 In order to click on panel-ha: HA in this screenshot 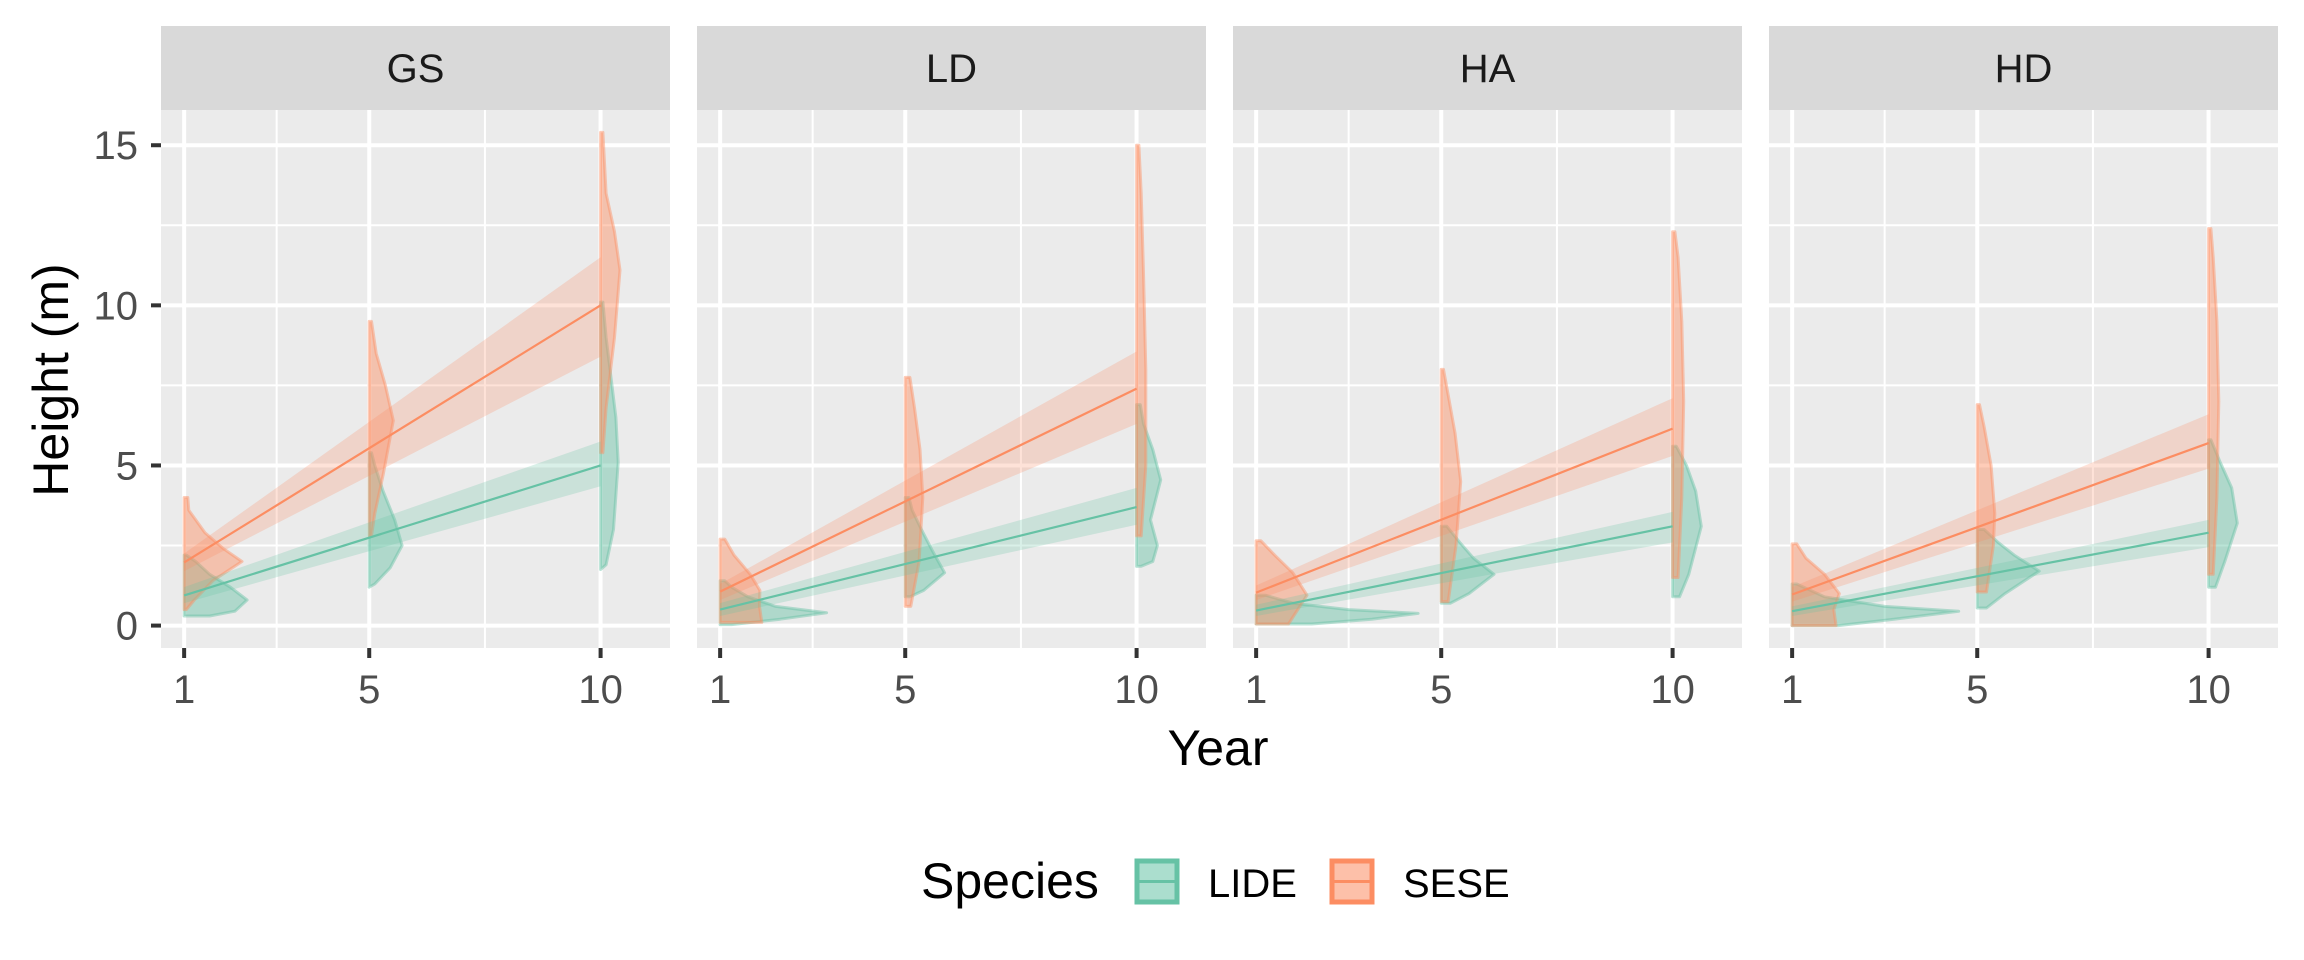, I will do `click(1487, 337)`.